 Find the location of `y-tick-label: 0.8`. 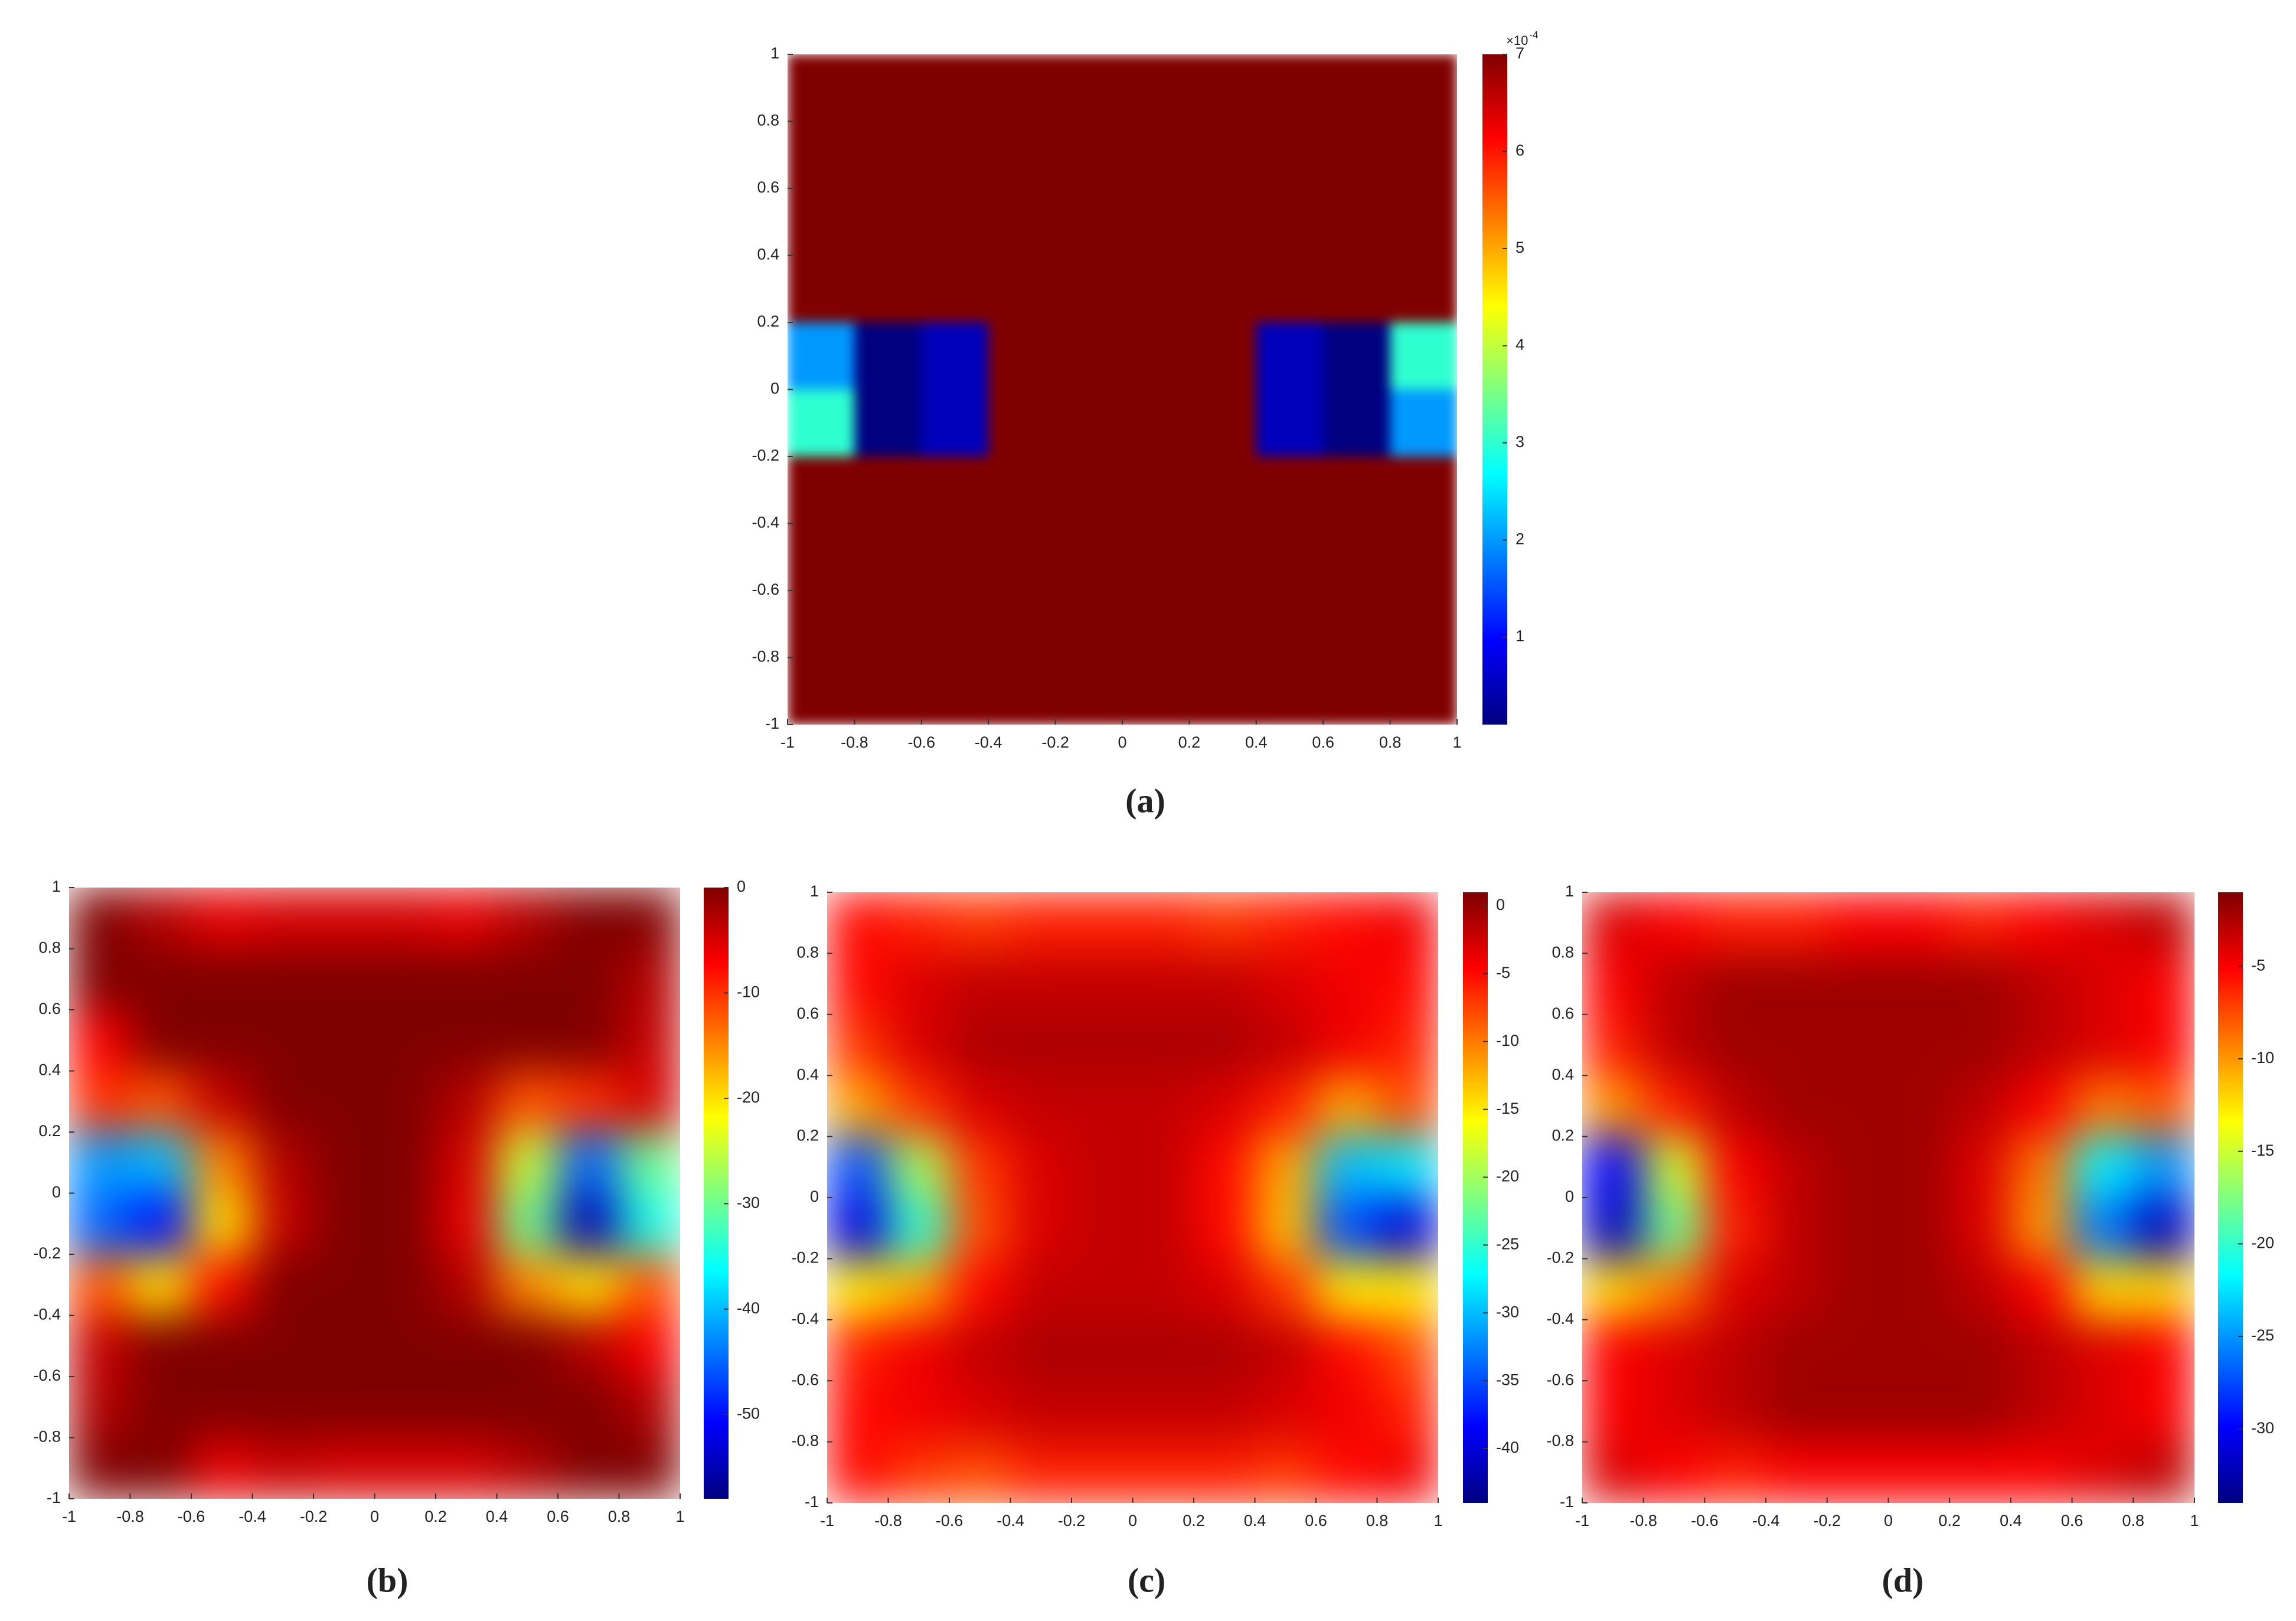

y-tick-label: 0.8 is located at coordinates (49, 948).